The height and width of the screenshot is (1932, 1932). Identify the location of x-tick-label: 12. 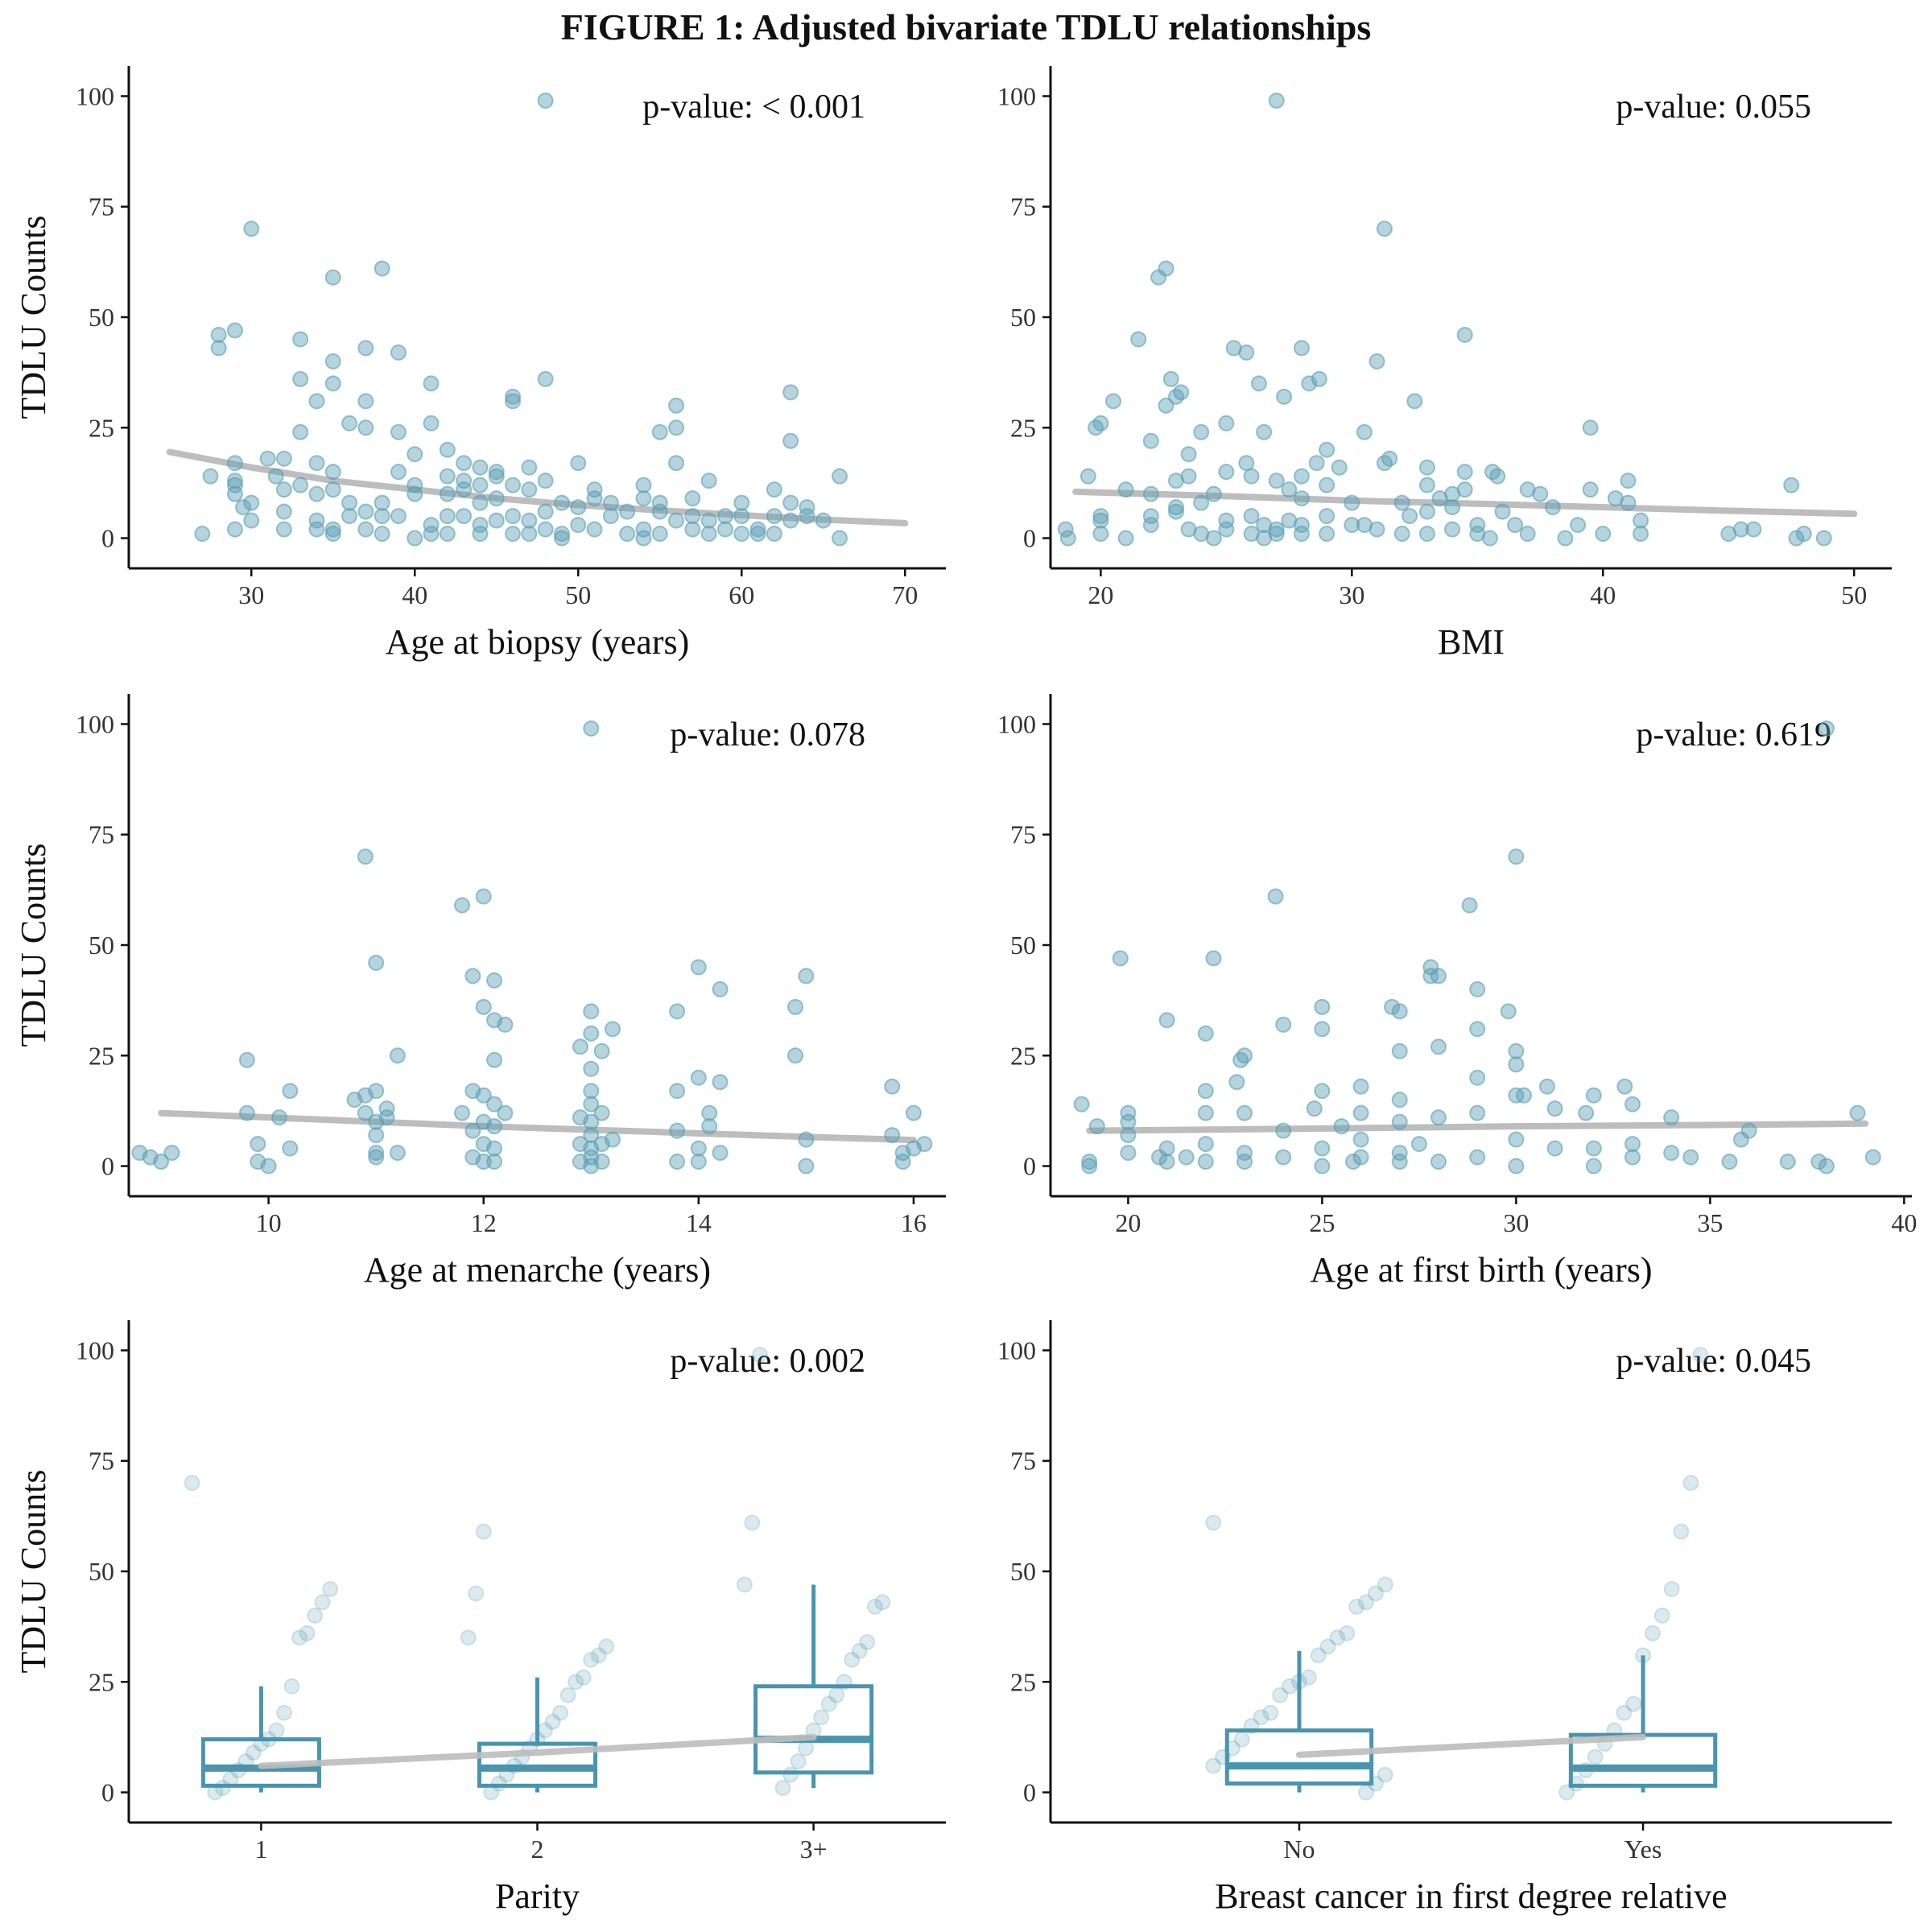
(484, 1222).